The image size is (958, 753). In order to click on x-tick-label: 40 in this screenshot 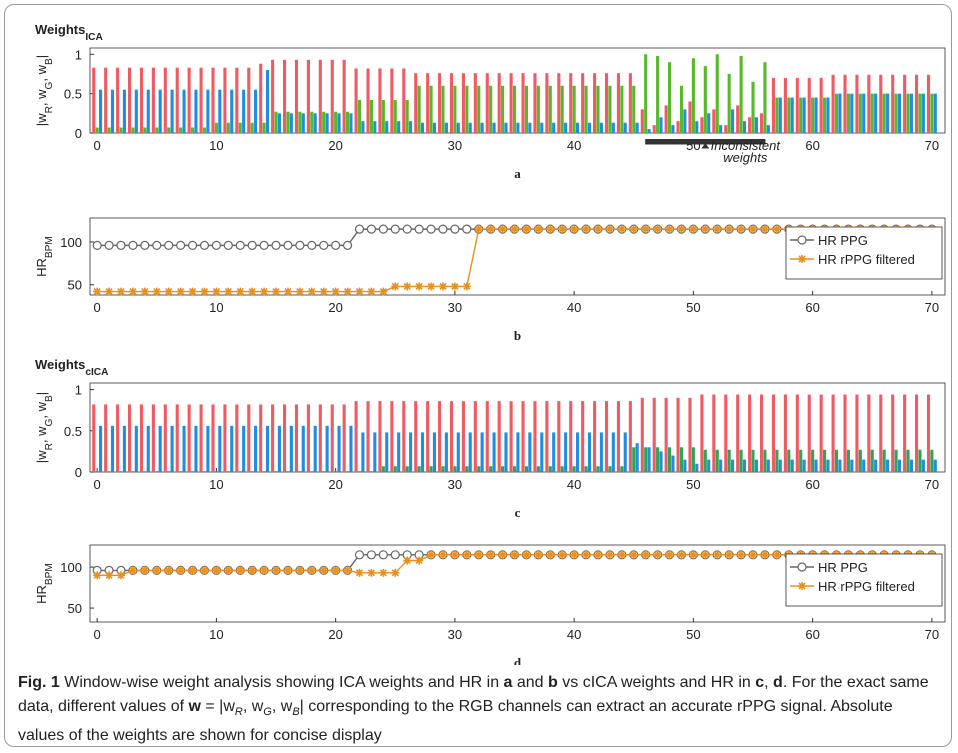, I will do `click(574, 145)`.